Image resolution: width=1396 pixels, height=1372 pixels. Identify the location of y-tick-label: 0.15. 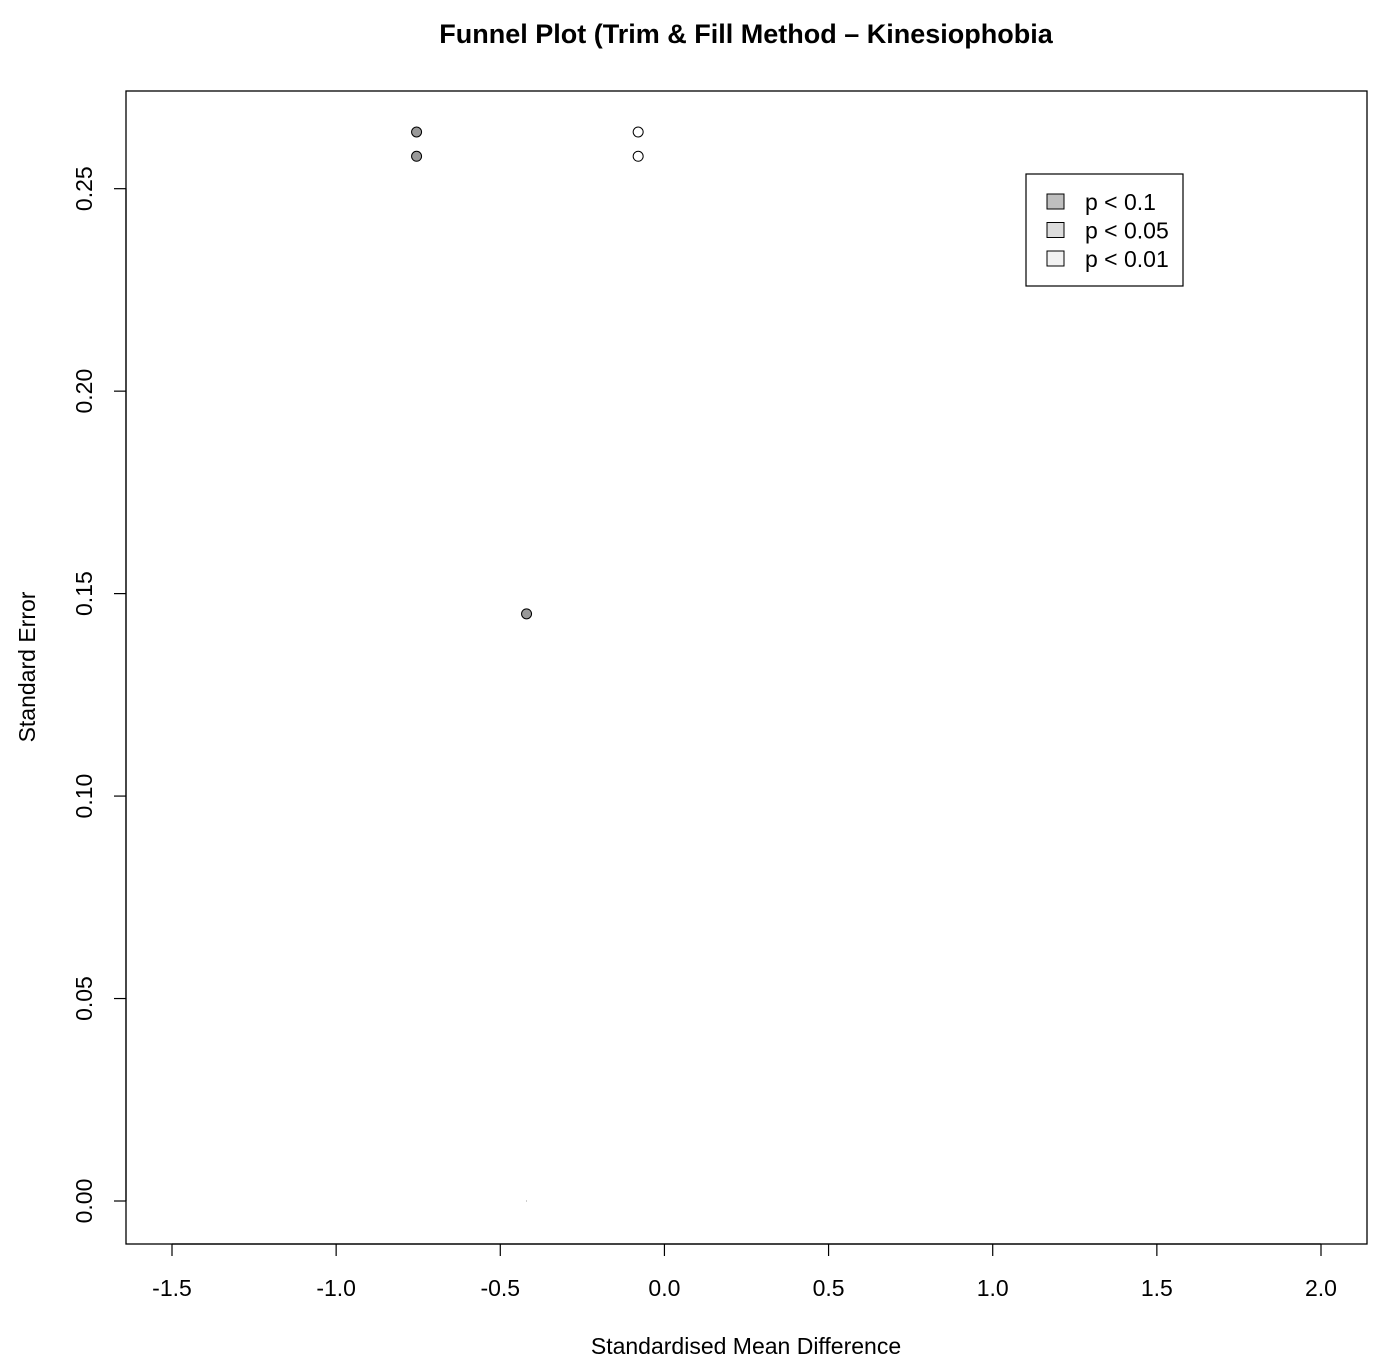
(84, 593).